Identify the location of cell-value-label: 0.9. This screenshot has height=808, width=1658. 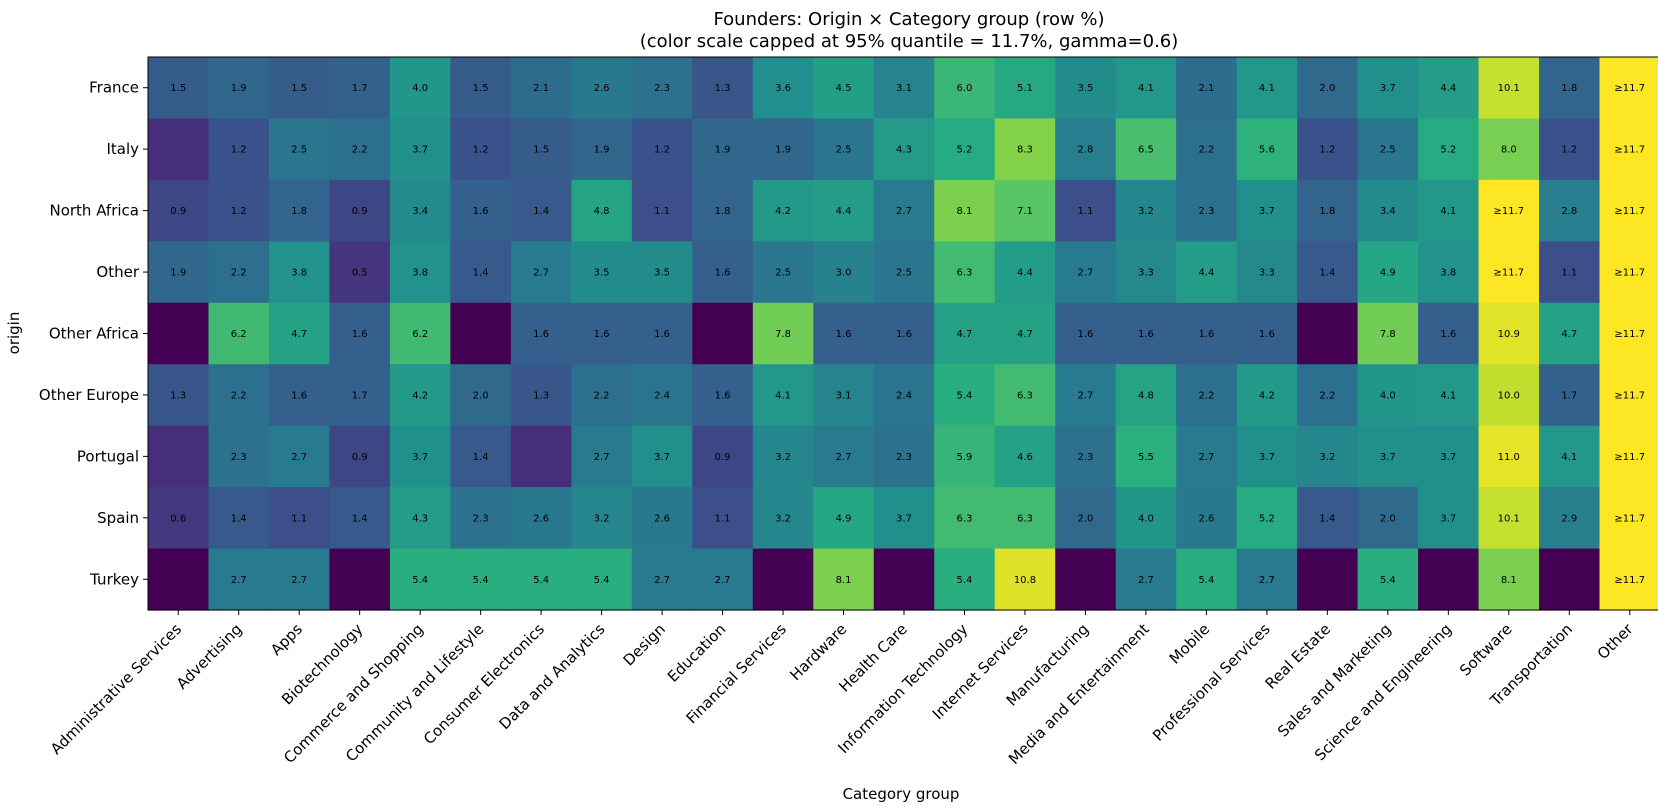
(360, 457).